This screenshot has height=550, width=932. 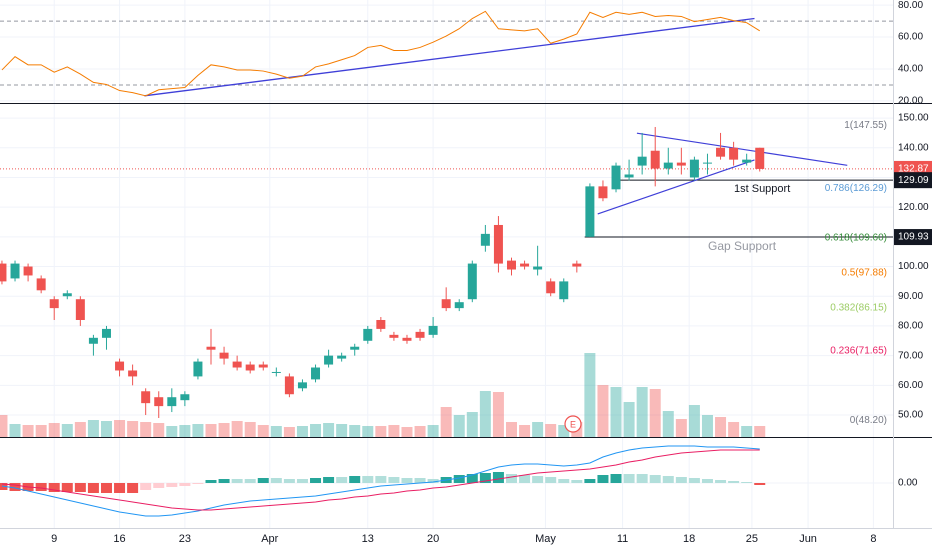 What do you see at coordinates (762, 189) in the screenshot?
I see `annotation: 1st Support` at bounding box center [762, 189].